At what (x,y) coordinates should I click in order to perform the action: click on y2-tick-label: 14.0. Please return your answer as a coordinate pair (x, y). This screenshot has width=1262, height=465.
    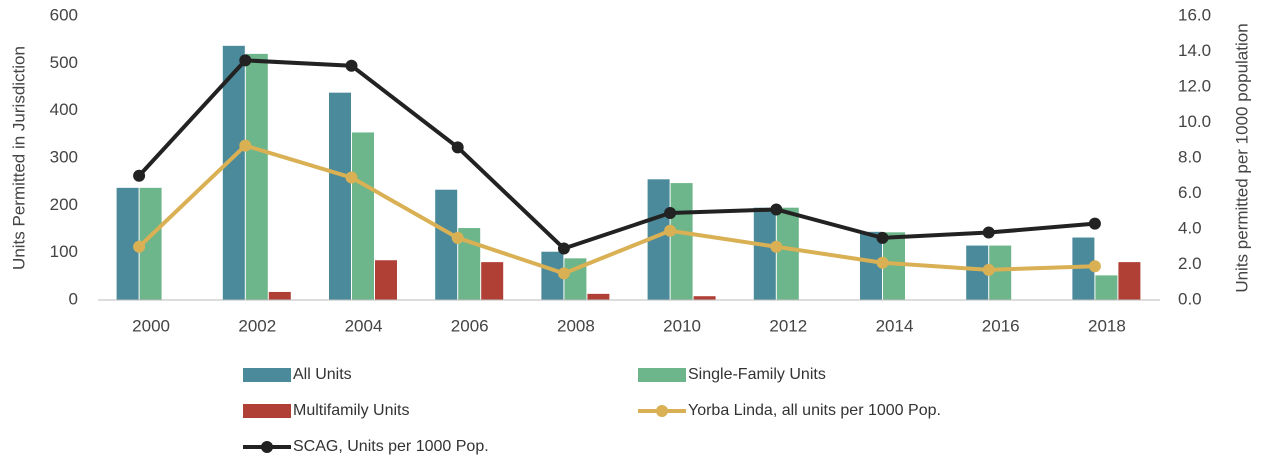
    Looking at the image, I should click on (1194, 50).